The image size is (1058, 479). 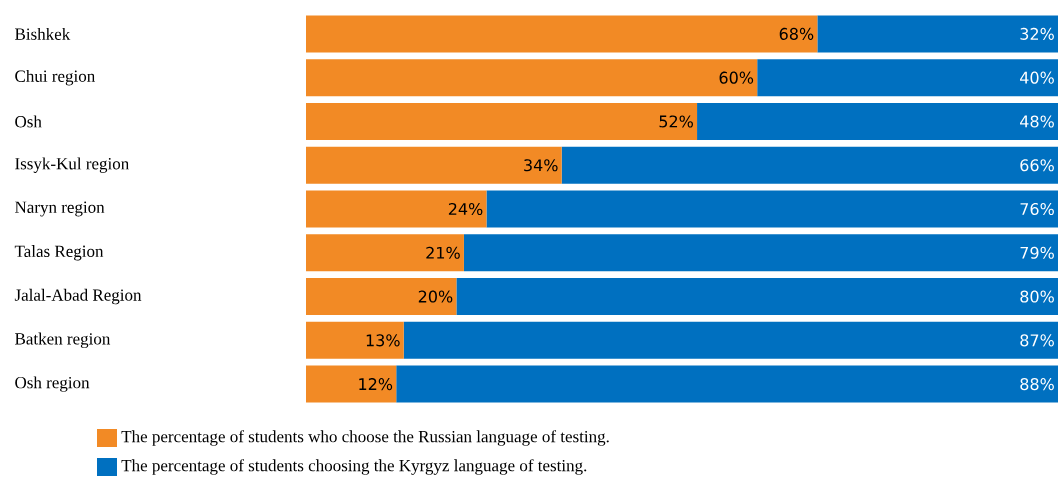 I want to click on y-tick-label: Osh region, so click(x=52, y=384).